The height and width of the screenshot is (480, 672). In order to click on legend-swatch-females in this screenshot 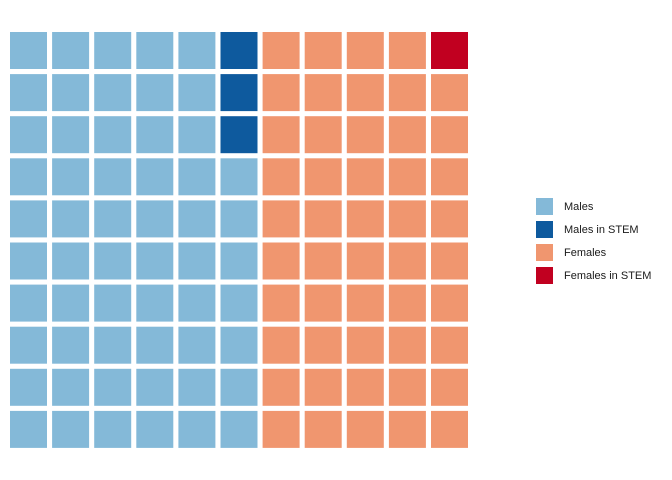, I will do `click(544, 252)`.